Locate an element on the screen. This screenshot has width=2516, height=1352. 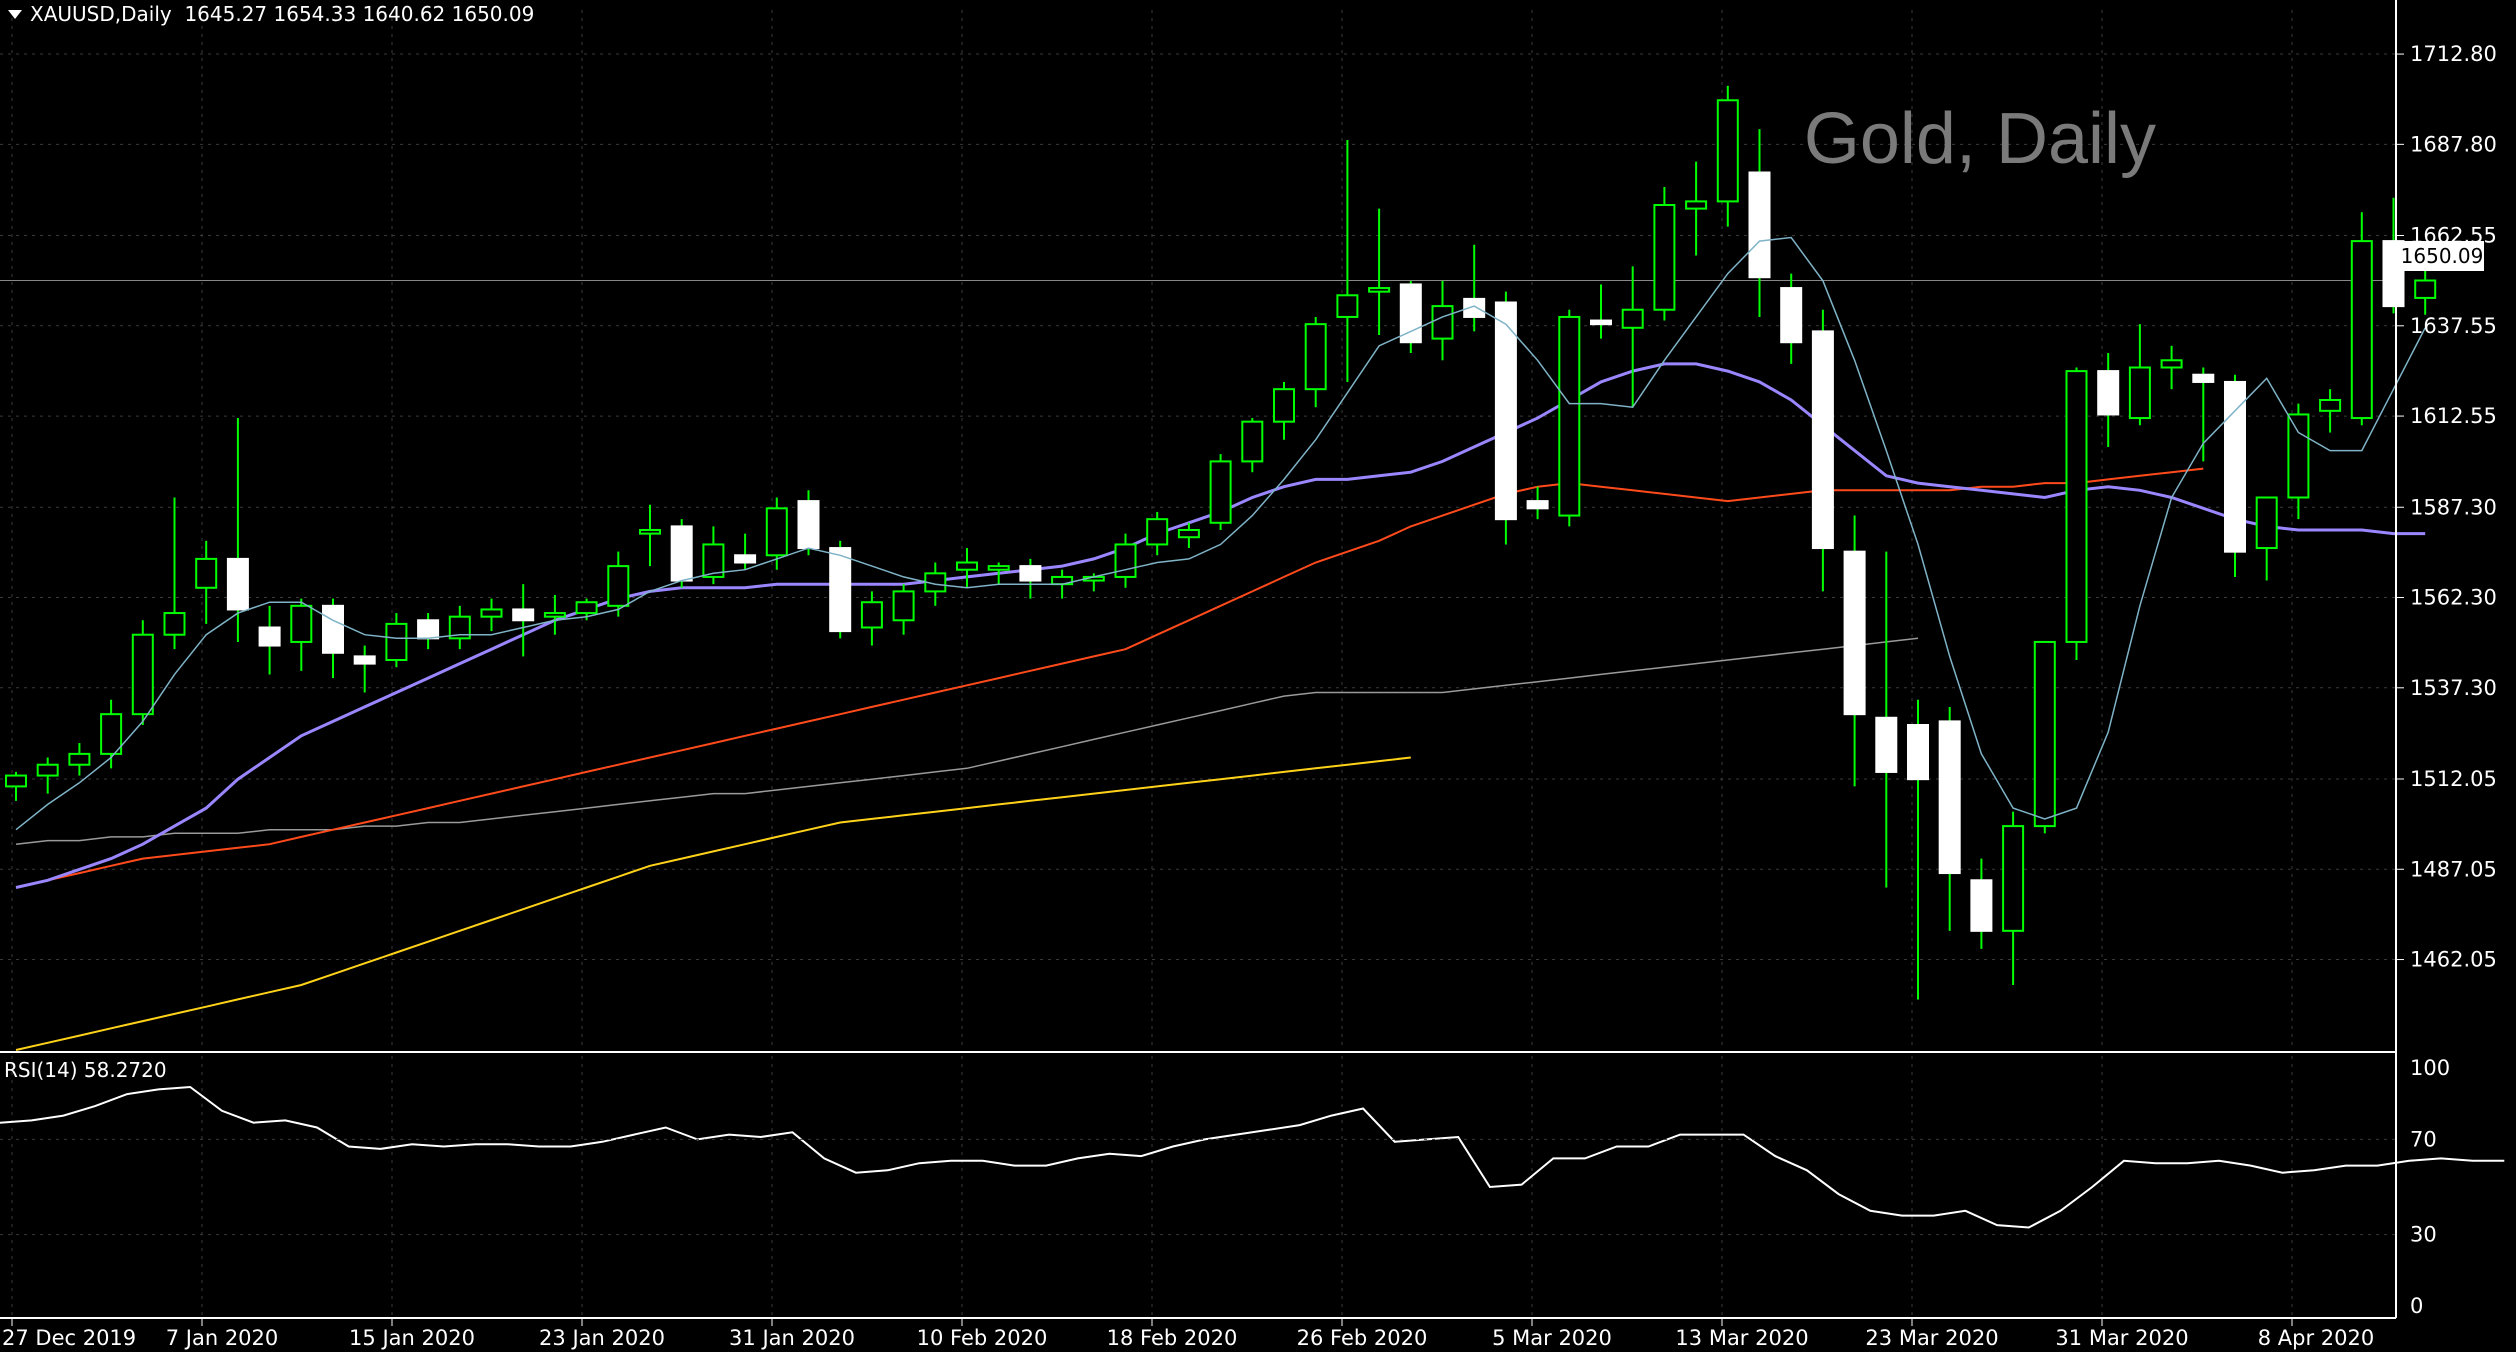
time-tick-label: 23 Mar 2020 is located at coordinates (1931, 1338).